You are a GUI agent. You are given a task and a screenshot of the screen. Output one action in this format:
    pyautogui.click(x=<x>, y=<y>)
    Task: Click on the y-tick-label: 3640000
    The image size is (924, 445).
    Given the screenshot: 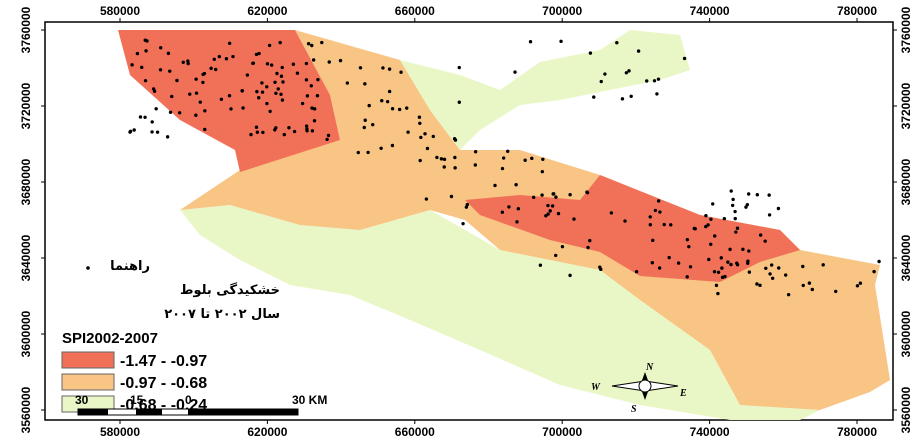 What is the action you would take?
    pyautogui.click(x=26, y=257)
    